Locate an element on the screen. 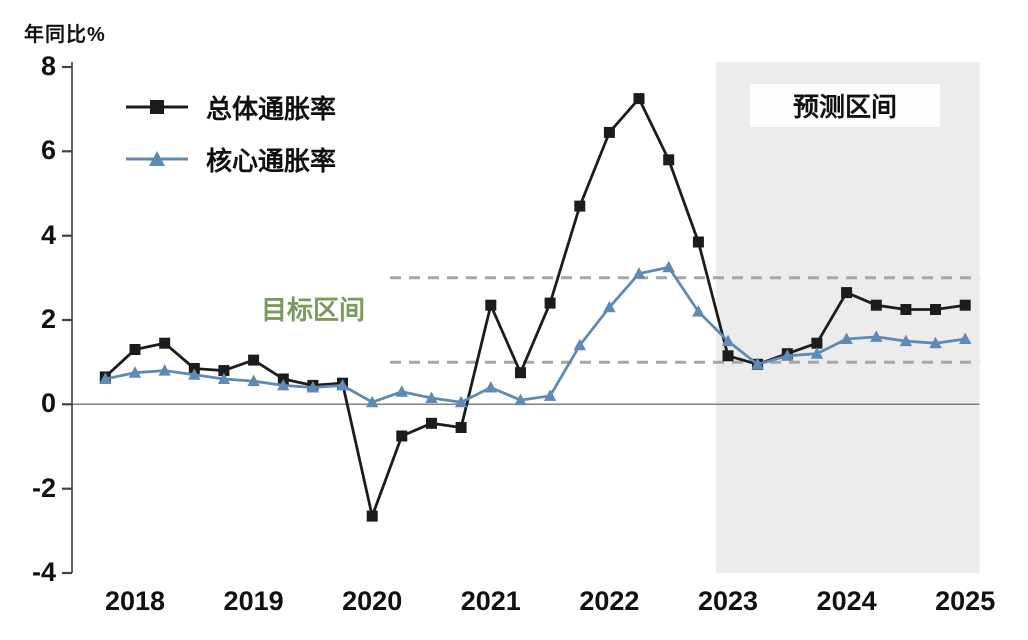 The height and width of the screenshot is (640, 1028). legend-item-core: 核心通胀率 is located at coordinates (230, 159).